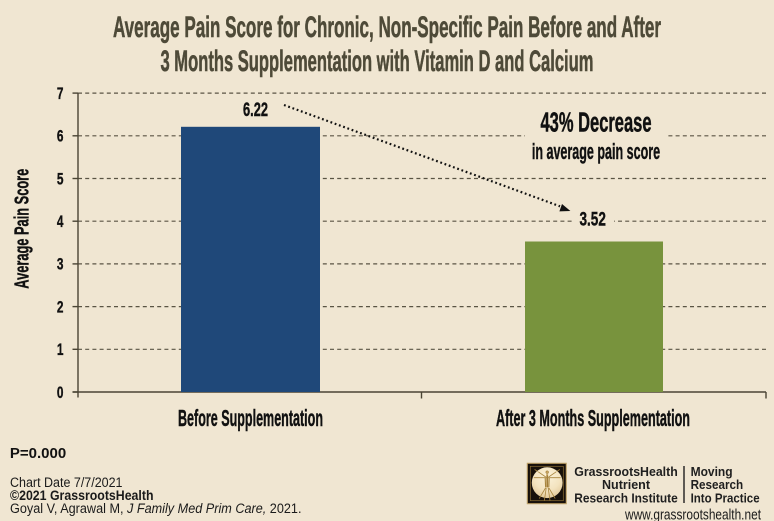  What do you see at coordinates (60, 178) in the screenshot?
I see `svg-text: 5` at bounding box center [60, 178].